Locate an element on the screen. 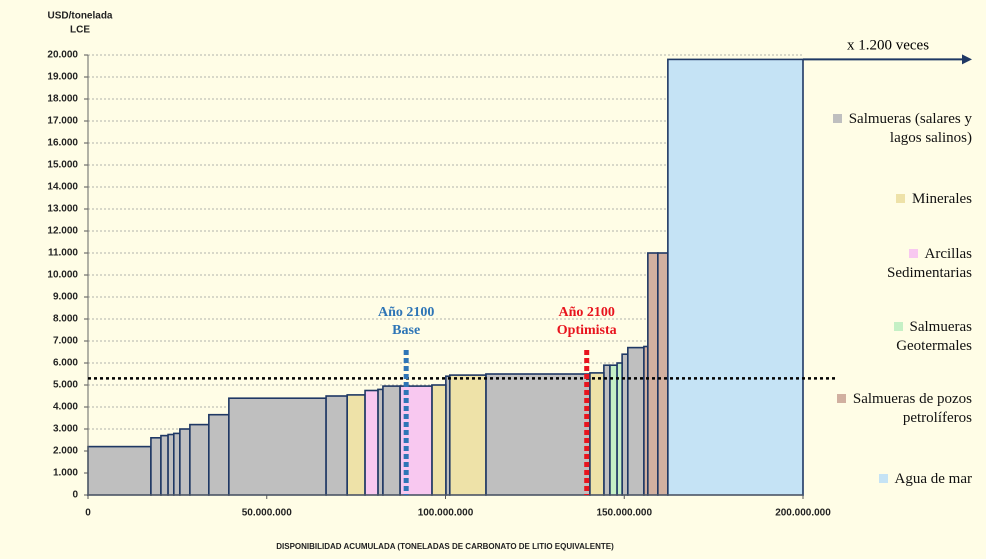 The height and width of the screenshot is (559, 986). legend-entry: Minerales is located at coordinates (897, 199).